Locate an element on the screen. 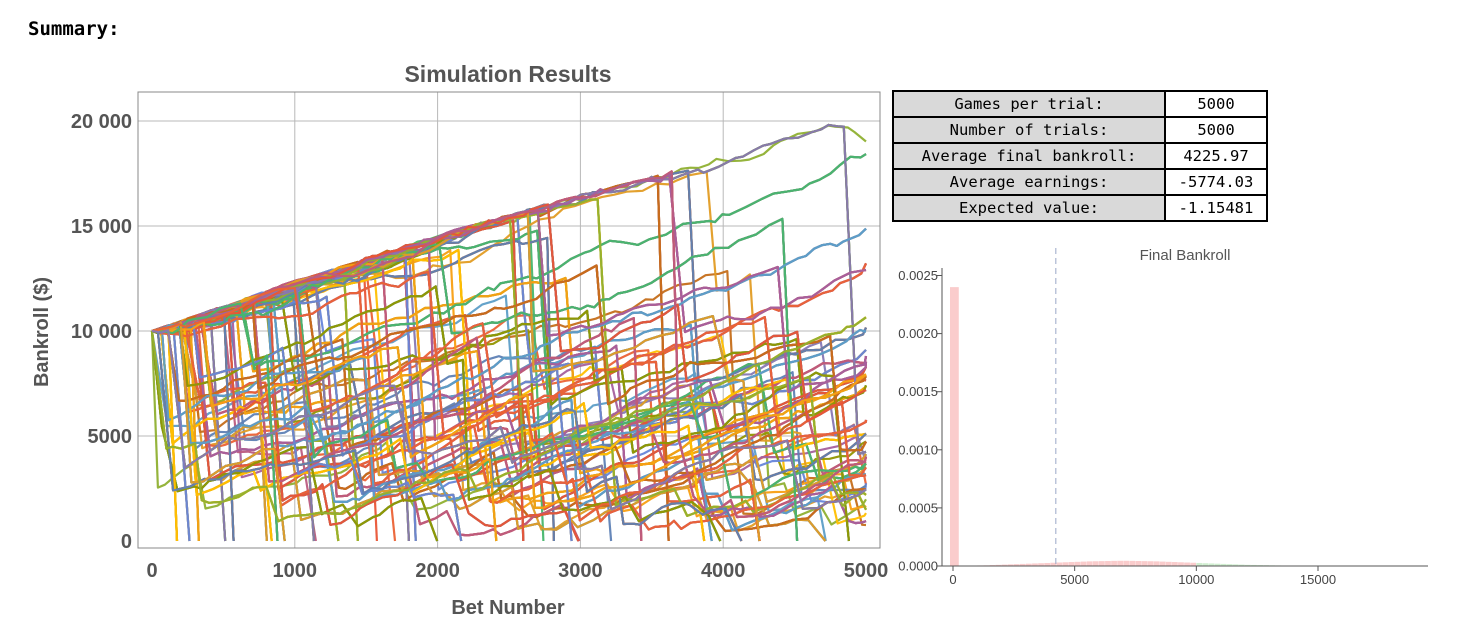 This screenshot has width=1458, height=624. summary-label: Average earnings: is located at coordinates (1029, 182).